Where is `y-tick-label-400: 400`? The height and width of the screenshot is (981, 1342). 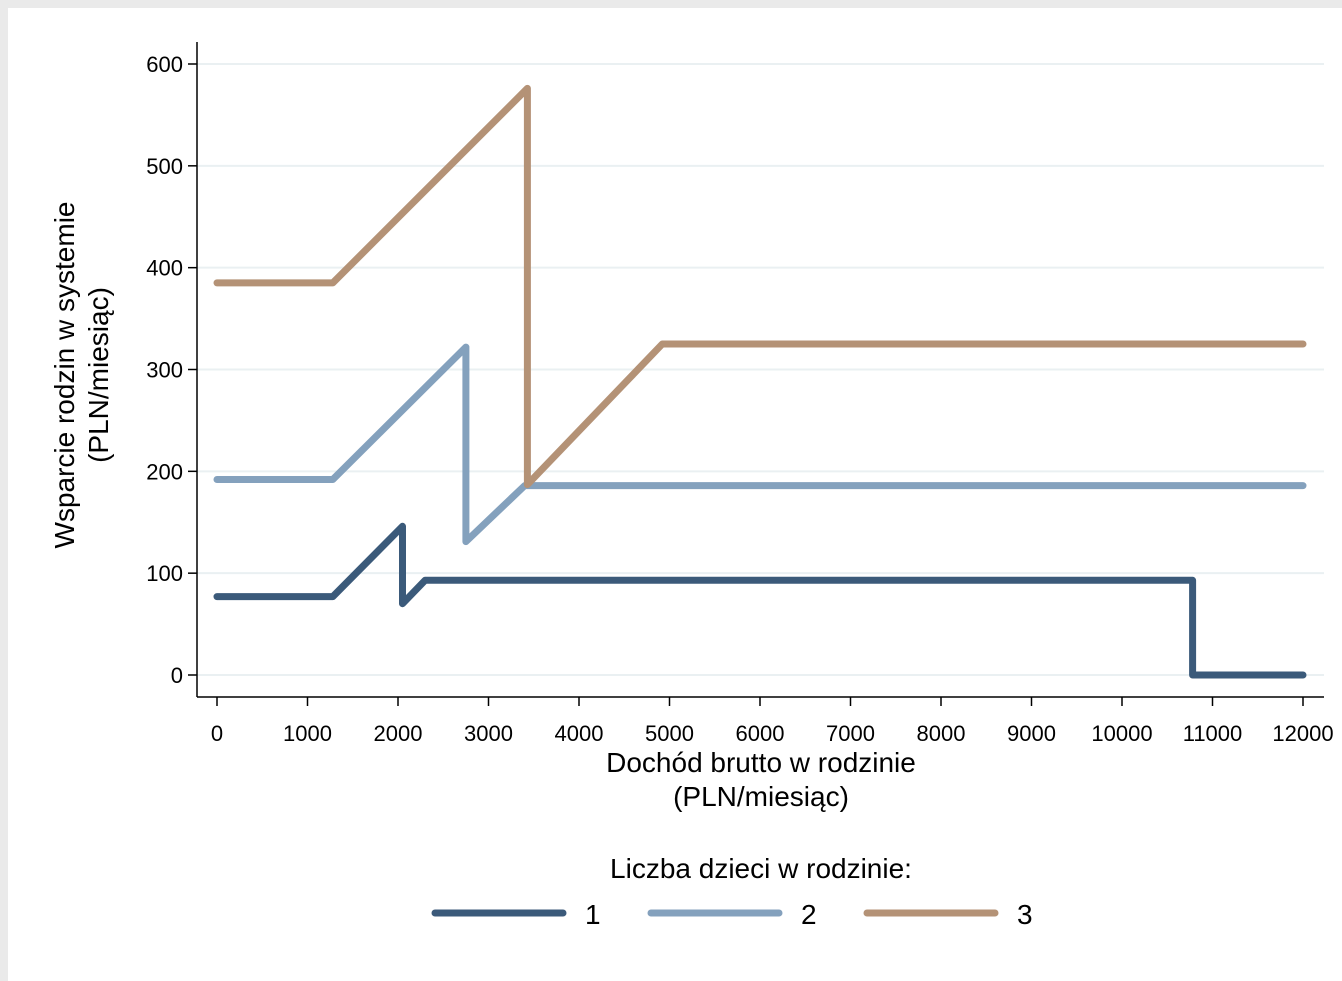
y-tick-label-400: 400 is located at coordinates (164, 268).